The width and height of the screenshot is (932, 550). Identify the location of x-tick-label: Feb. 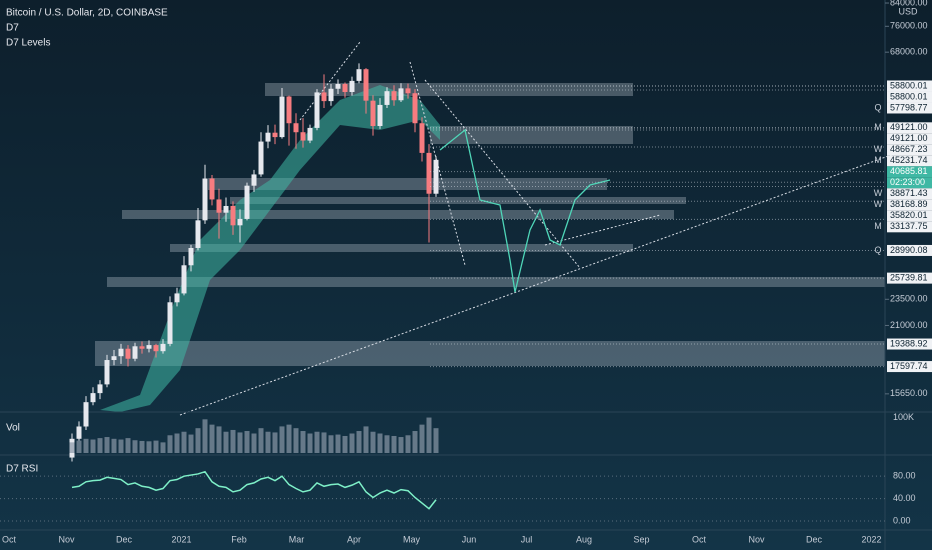
(239, 539).